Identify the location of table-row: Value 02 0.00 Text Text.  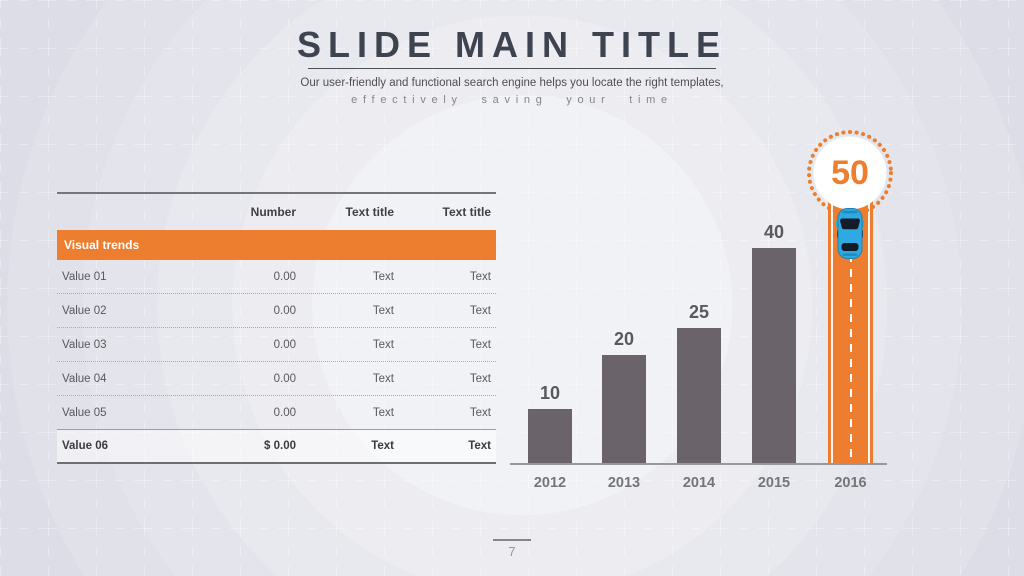
(276, 311).